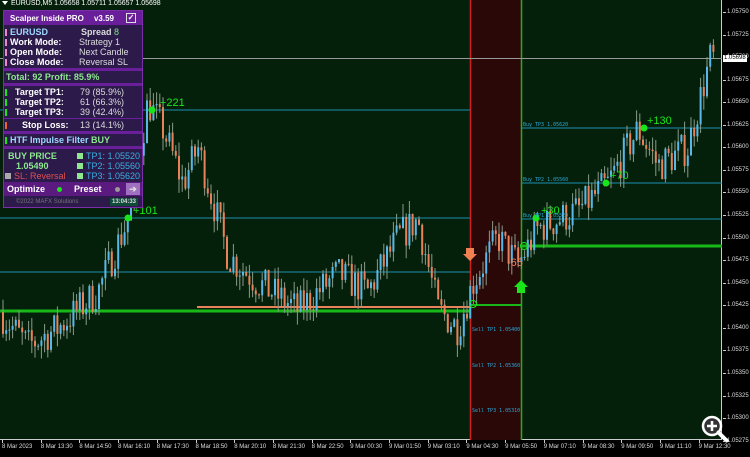 The width and height of the screenshot is (750, 457). Describe the element at coordinates (736, 147) in the screenshot. I see `price-tick: 1.05600` at that location.